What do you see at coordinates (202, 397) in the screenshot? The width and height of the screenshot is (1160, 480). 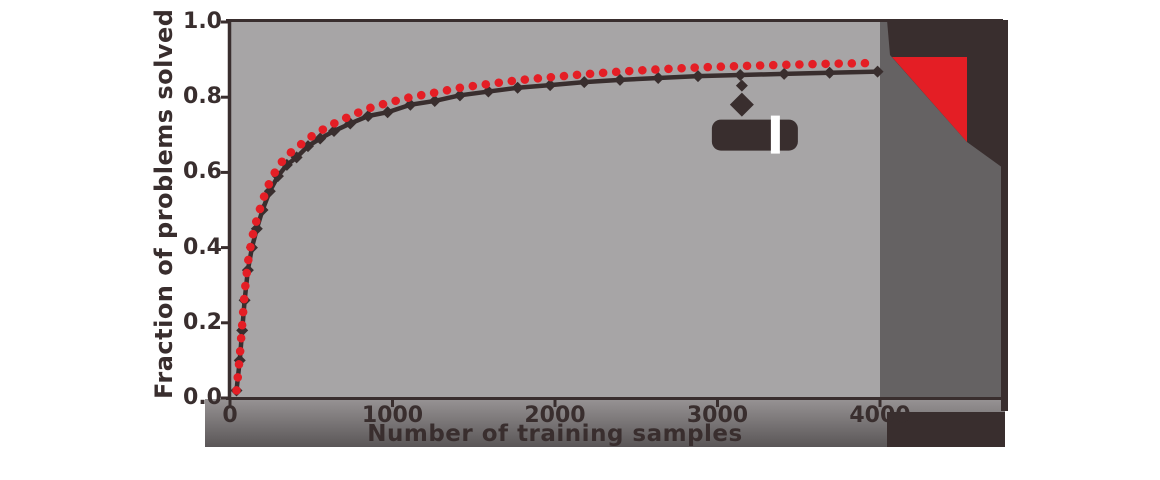 I see `y-tick-label: 0.0` at bounding box center [202, 397].